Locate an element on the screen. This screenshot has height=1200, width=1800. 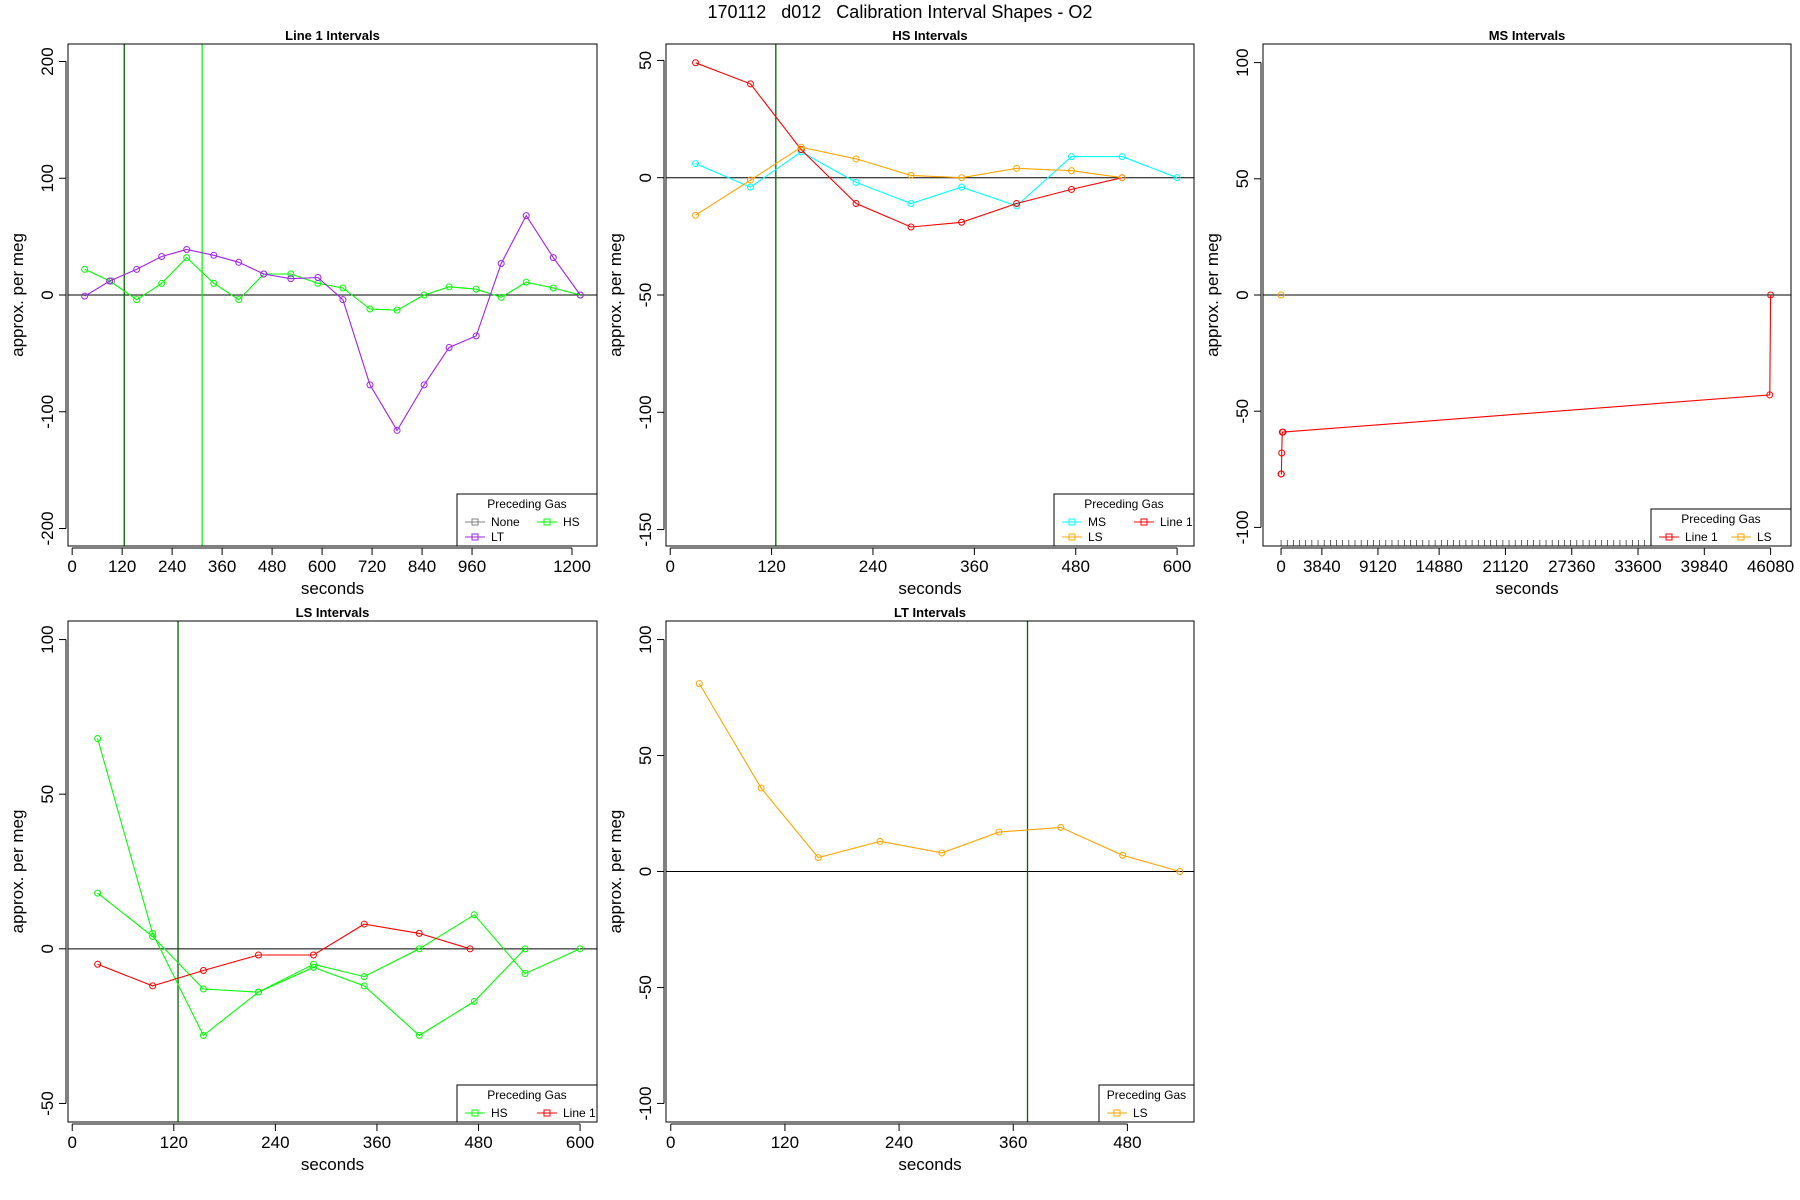
y-tick-label: 200 is located at coordinates (47, 61).